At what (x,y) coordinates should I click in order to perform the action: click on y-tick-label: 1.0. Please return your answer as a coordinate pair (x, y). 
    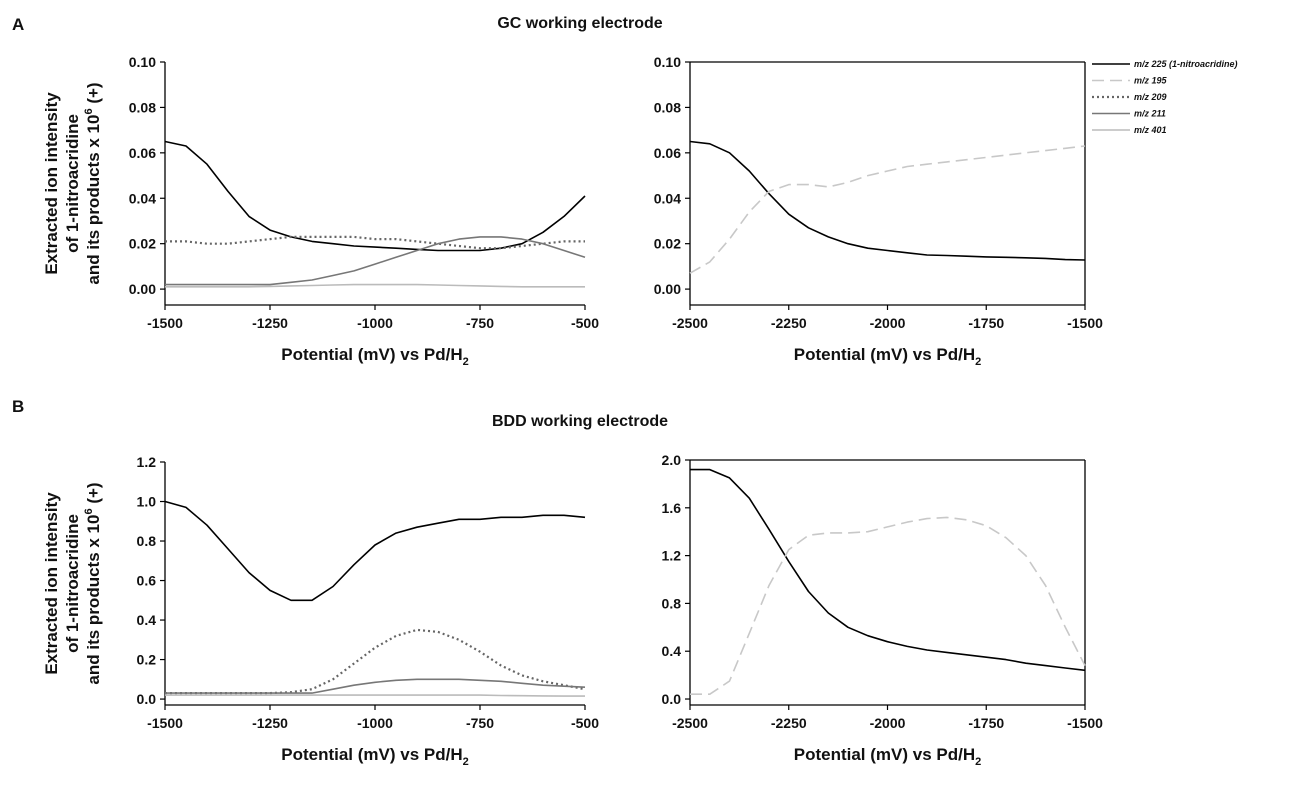
    Looking at the image, I should click on (147, 502).